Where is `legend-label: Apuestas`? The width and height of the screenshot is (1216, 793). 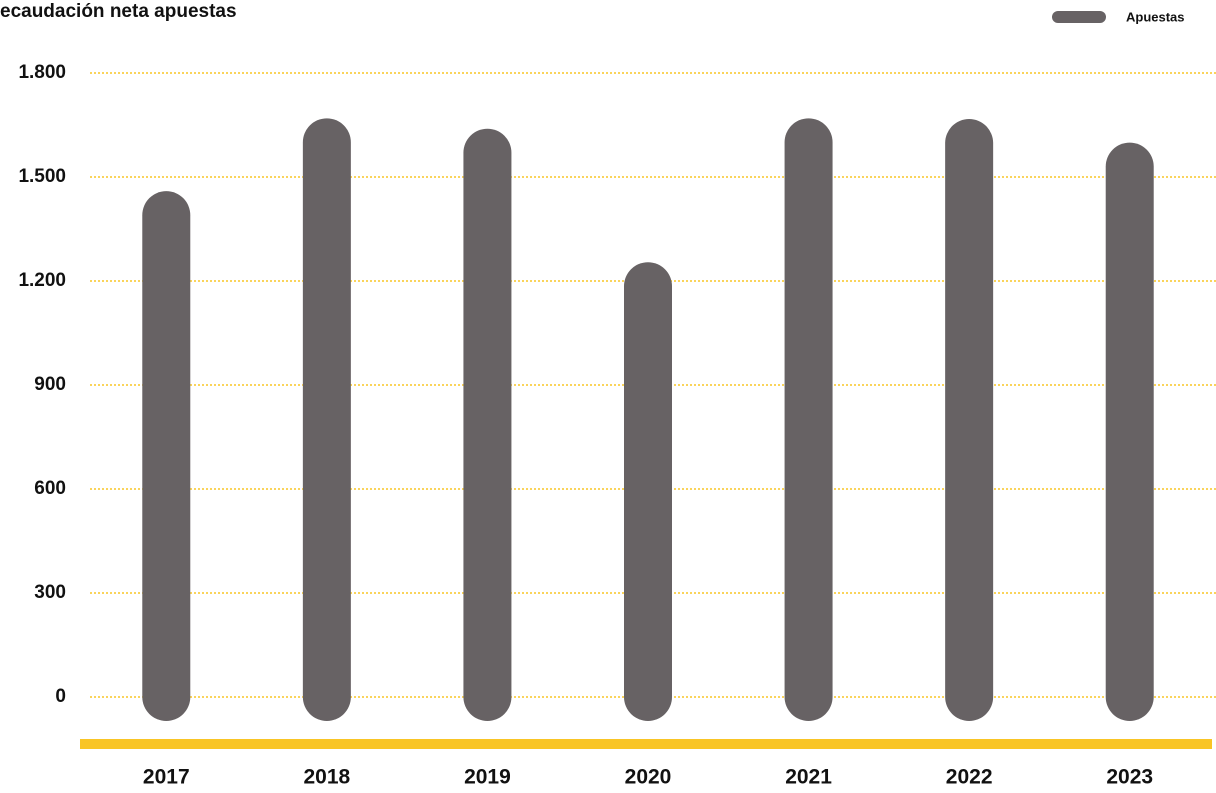 legend-label: Apuestas is located at coordinates (1155, 16).